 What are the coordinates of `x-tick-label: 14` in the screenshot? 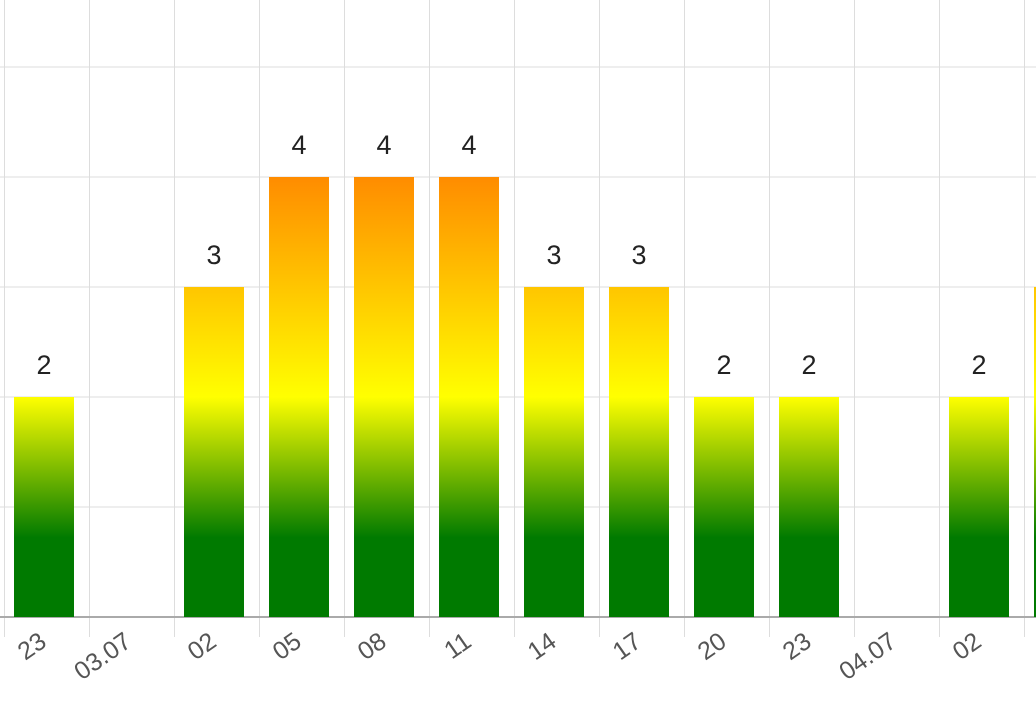 It's located at (542, 646).